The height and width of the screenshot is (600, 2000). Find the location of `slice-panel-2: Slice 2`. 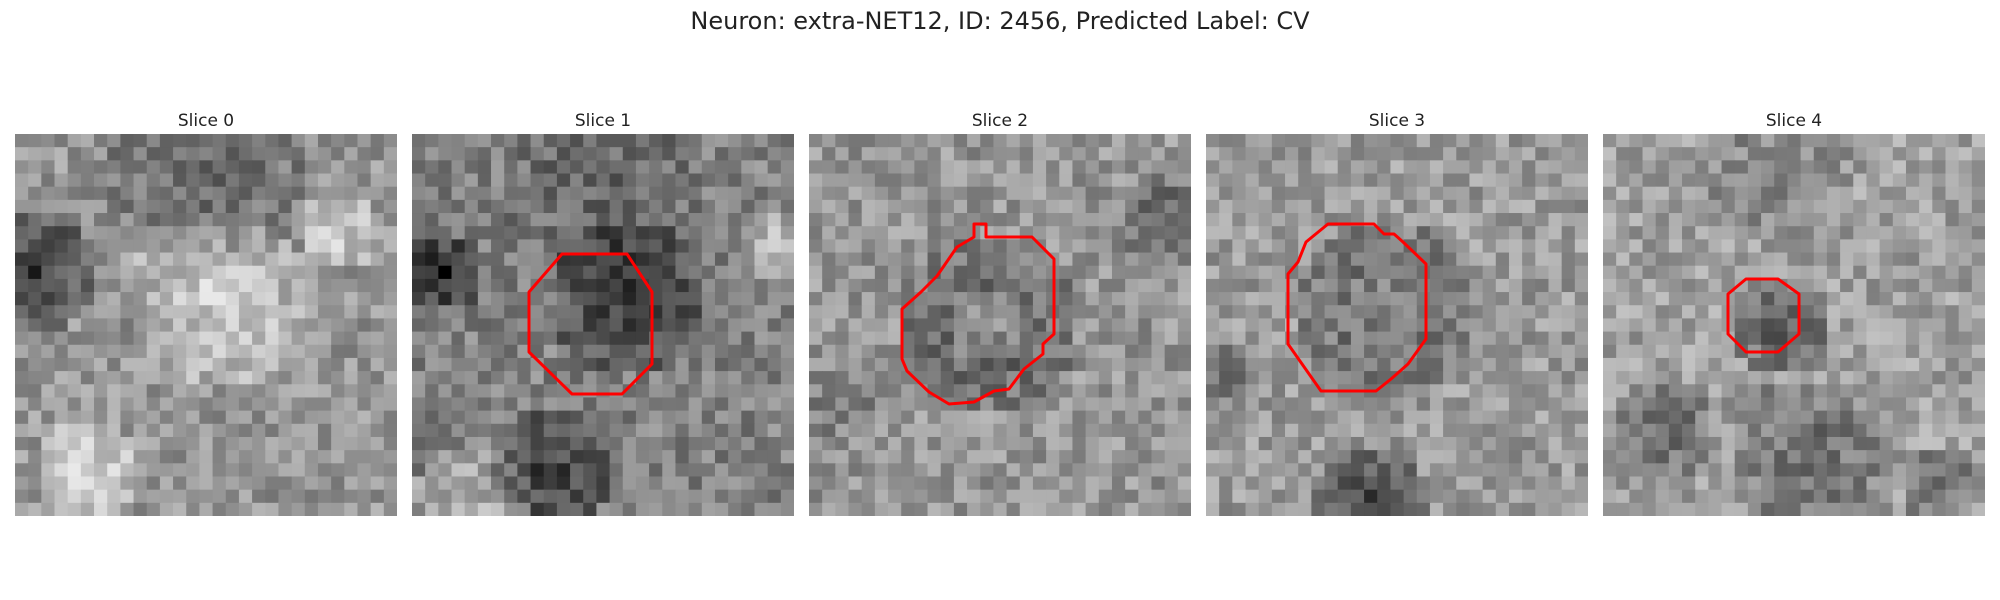

slice-panel-2: Slice 2 is located at coordinates (1000, 313).